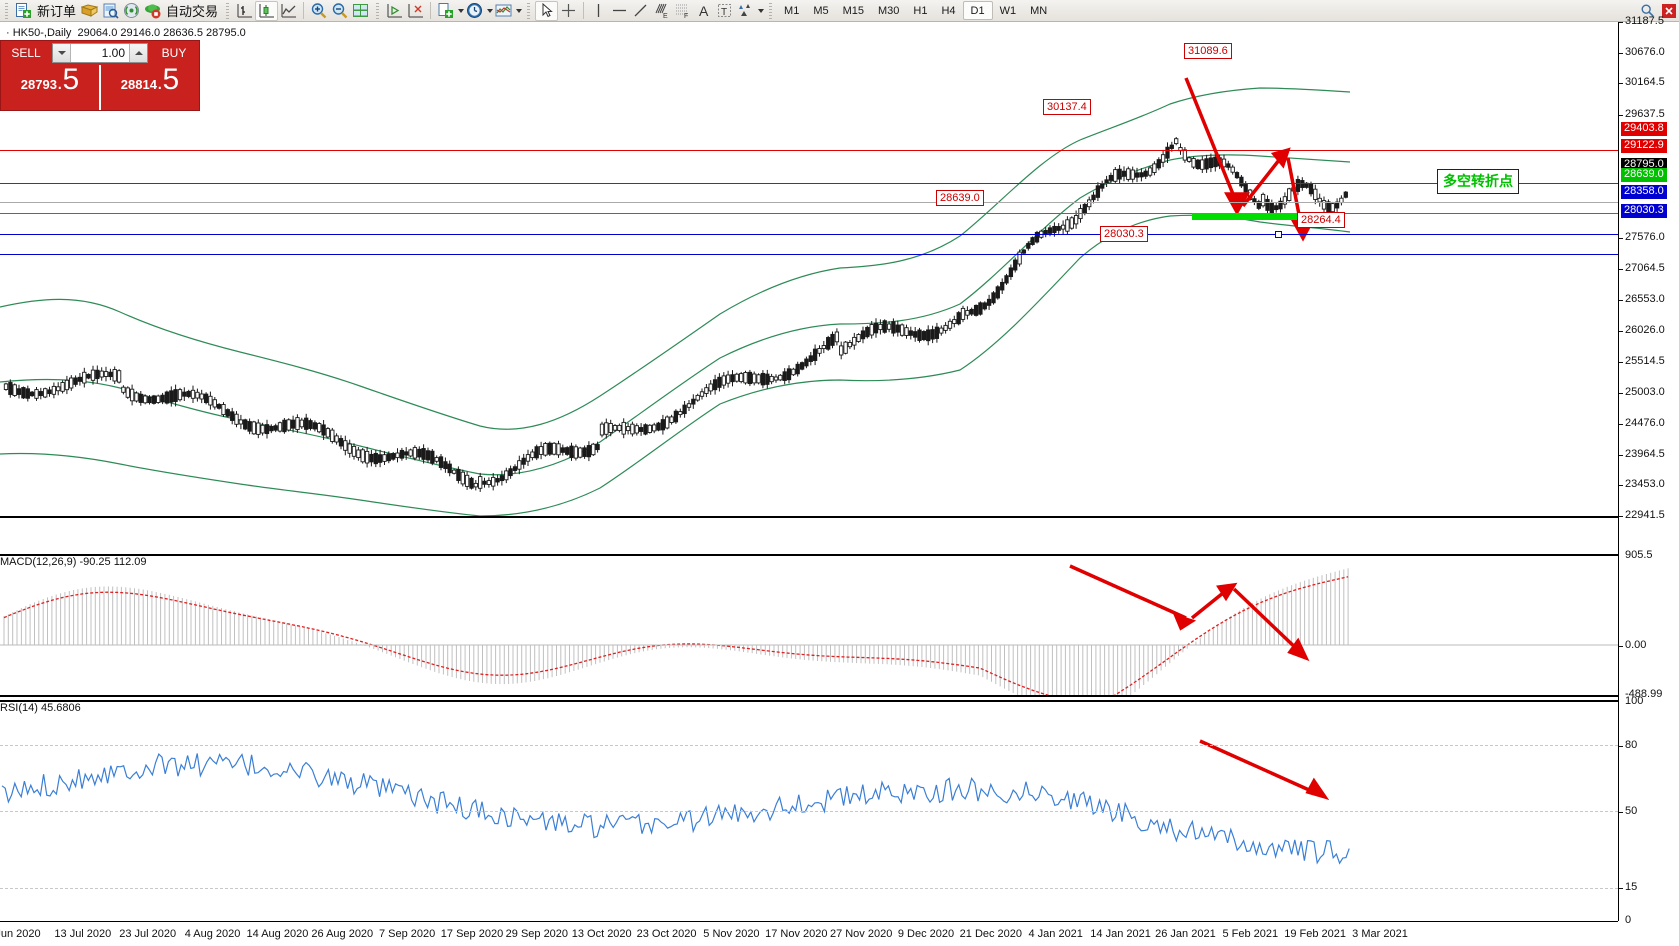 The image size is (1679, 946). Describe the element at coordinates (1642, 299) in the screenshot. I see `price-axis-tick: 26553.0` at that location.